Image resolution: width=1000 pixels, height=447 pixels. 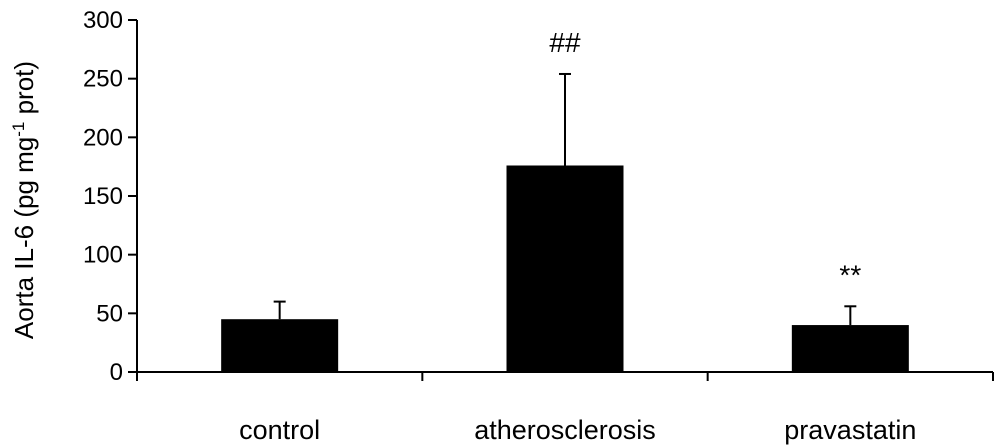 What do you see at coordinates (850, 274) in the screenshot?
I see `significance-label-pravastatin: **` at bounding box center [850, 274].